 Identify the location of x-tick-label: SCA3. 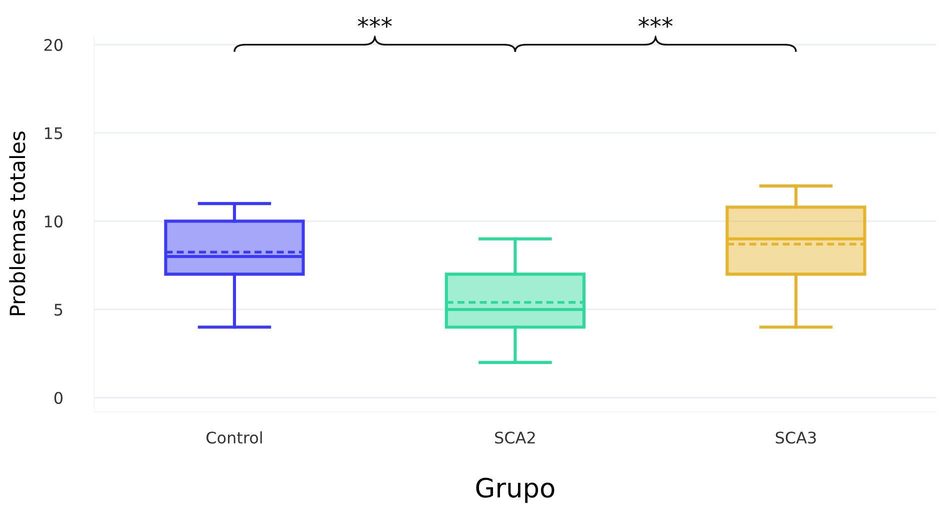
(796, 438).